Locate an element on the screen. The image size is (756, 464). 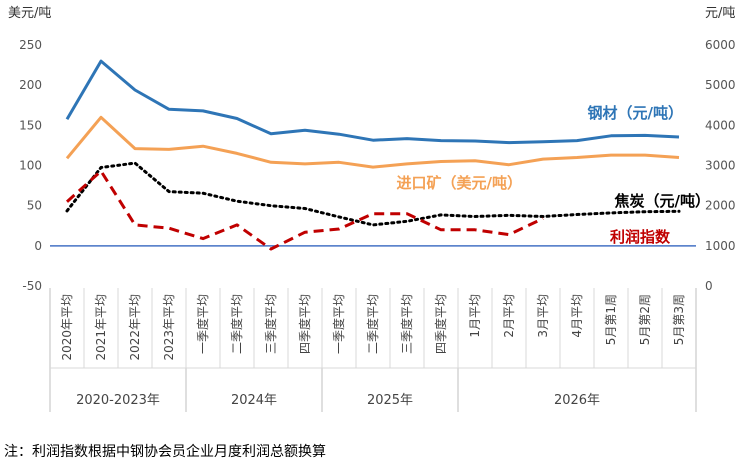
category-label: 4月平均 is located at coordinates (577, 316).